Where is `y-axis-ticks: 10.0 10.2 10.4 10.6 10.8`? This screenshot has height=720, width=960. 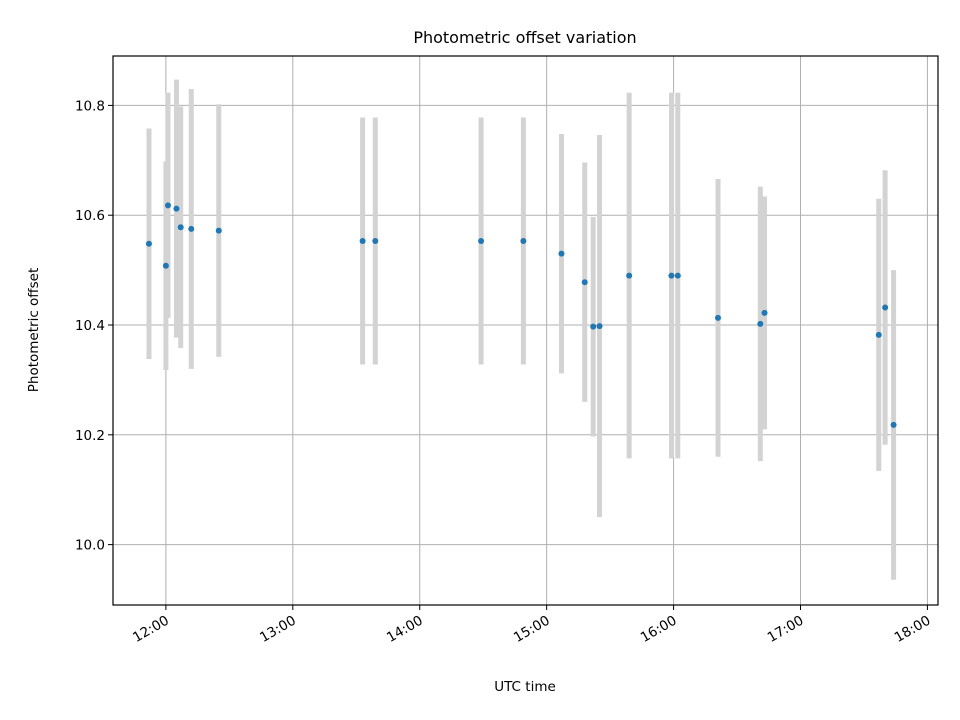 y-axis-ticks: 10.0 10.2 10.4 10.6 10.8 is located at coordinates (94, 326).